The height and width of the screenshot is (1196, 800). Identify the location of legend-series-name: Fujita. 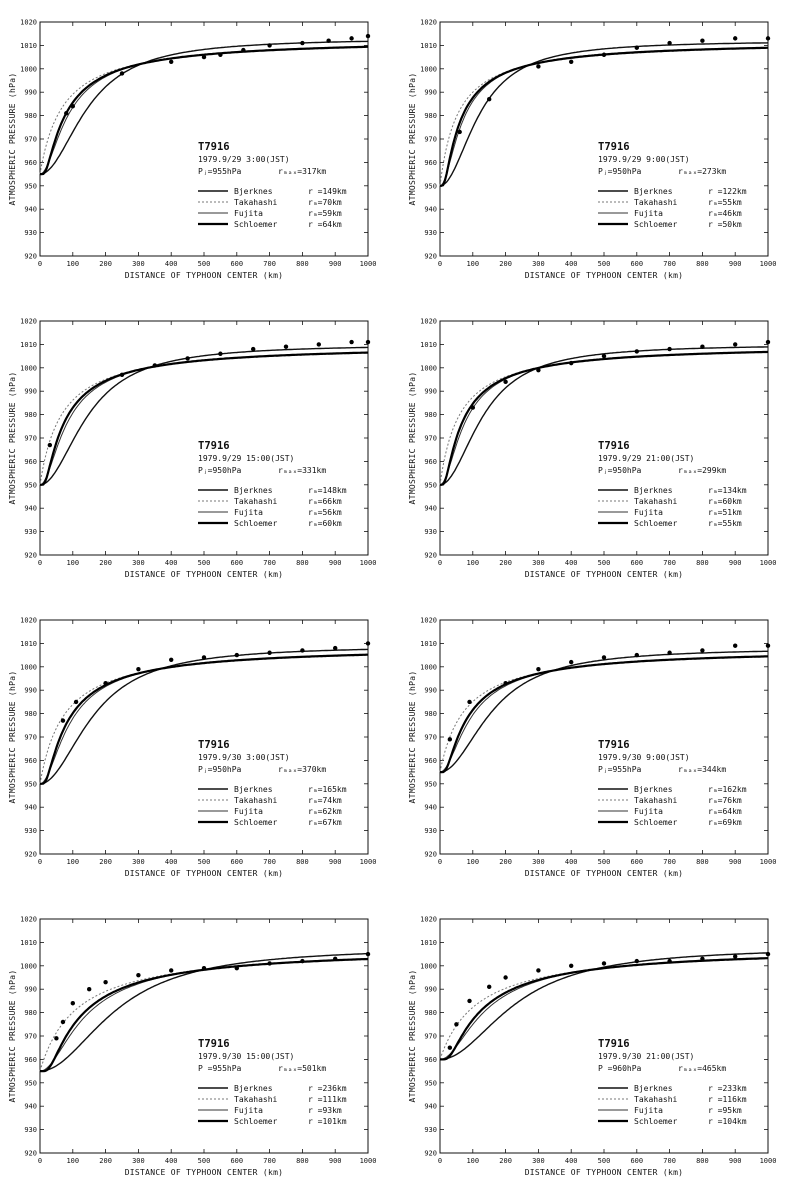
(648, 213).